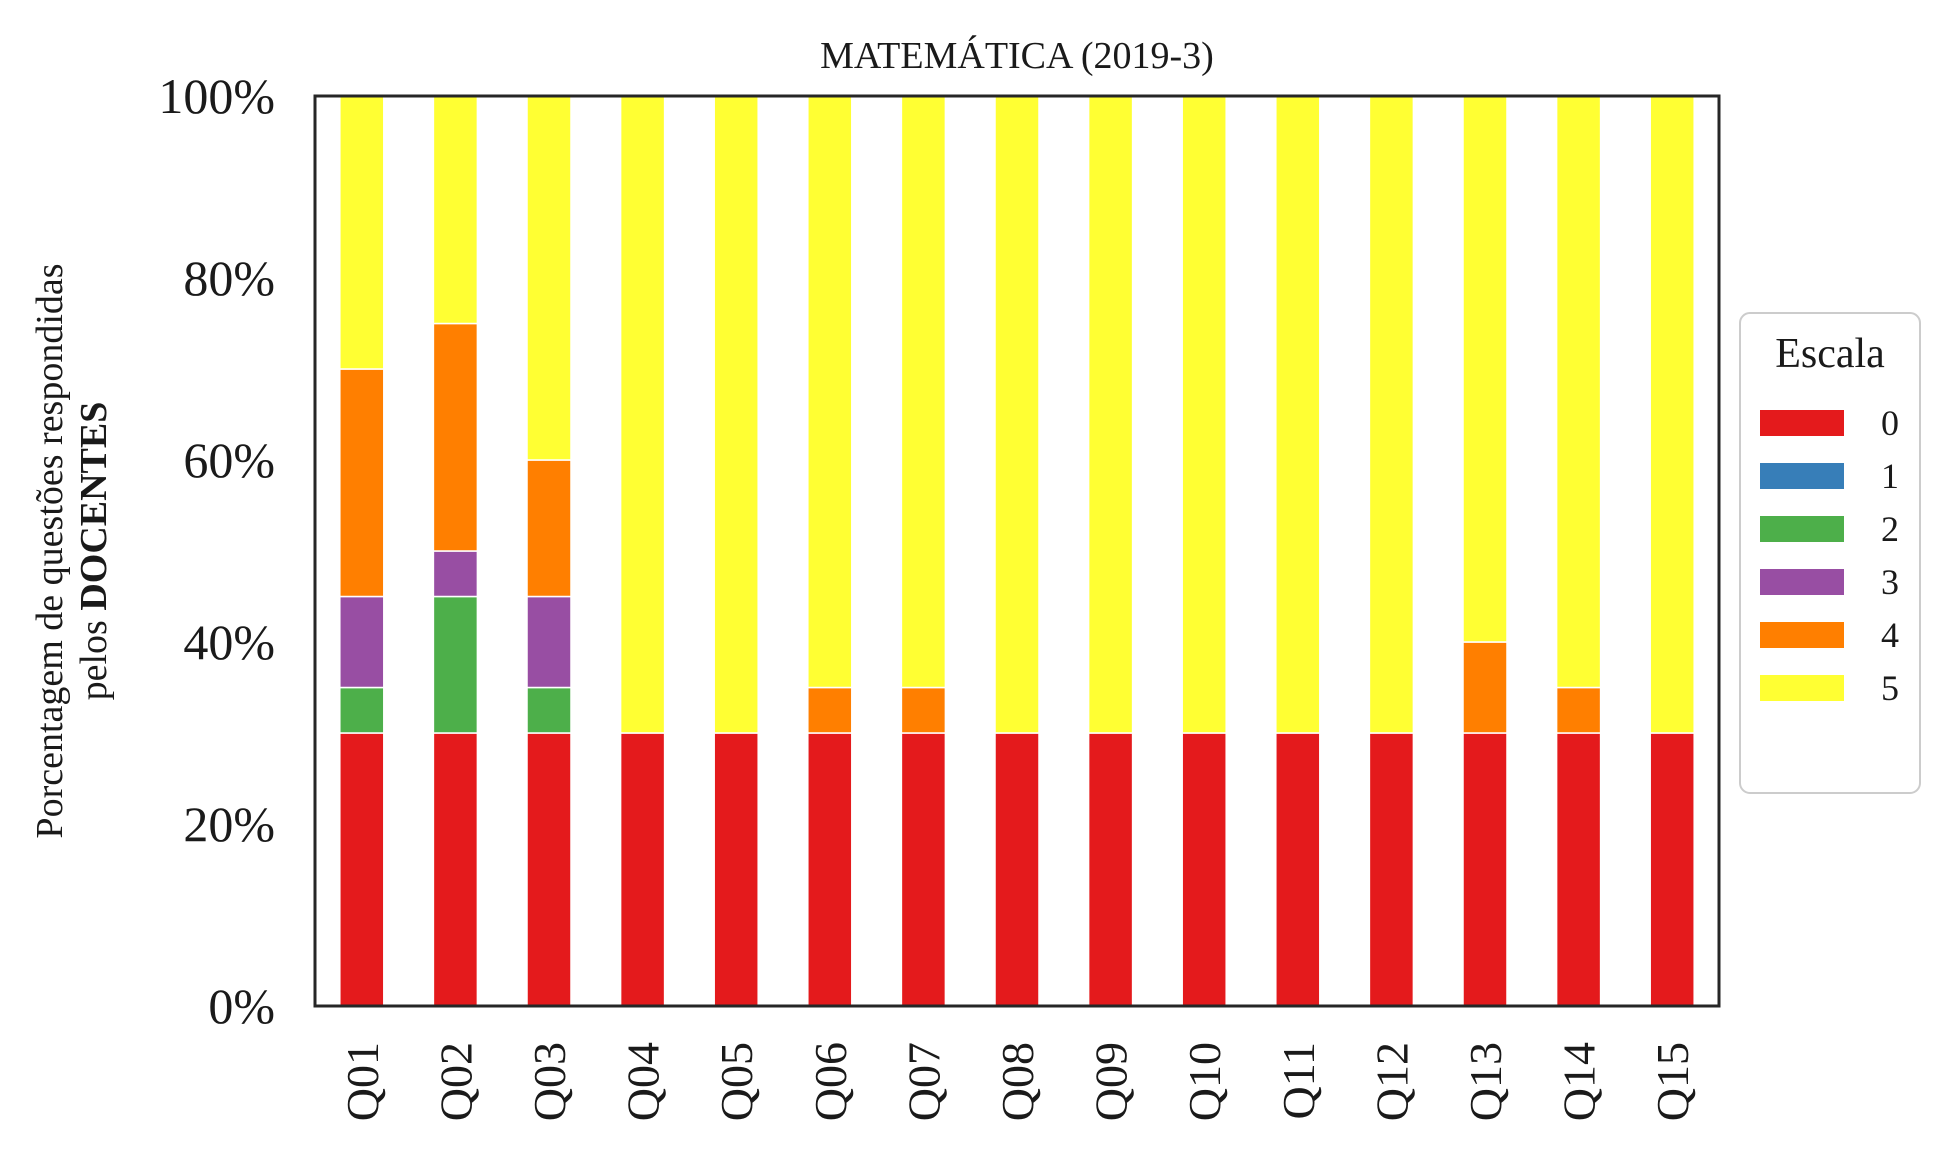  Describe the element at coordinates (50, 550) in the screenshot. I see `y-axis-label-line1: Porcentagem de questões respondidas` at that location.